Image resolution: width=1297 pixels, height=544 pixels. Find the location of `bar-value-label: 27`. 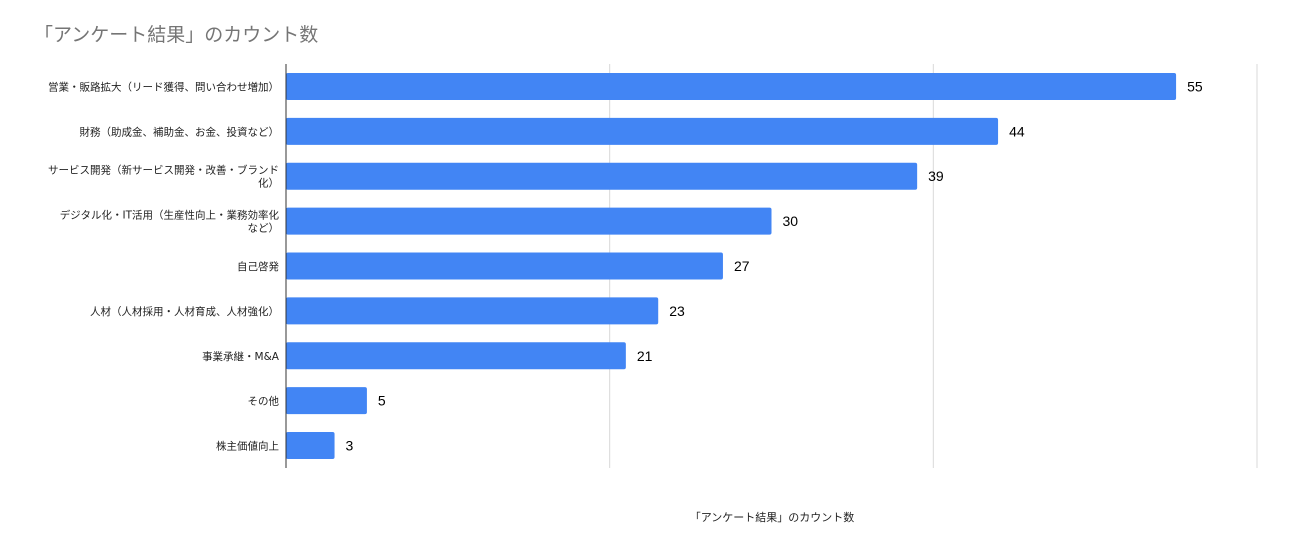

bar-value-label: 27 is located at coordinates (742, 266).